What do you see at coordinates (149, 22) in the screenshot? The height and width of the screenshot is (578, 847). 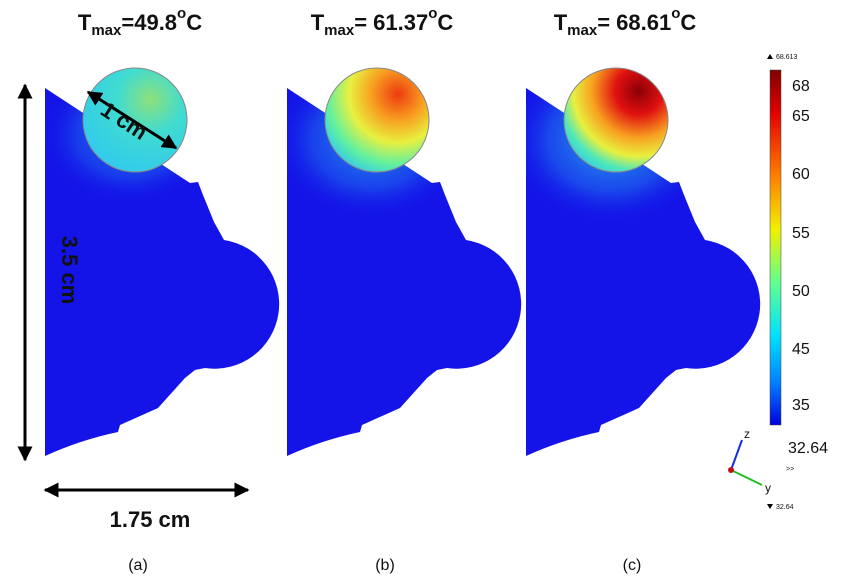 I see `title-value: =49.8` at bounding box center [149, 22].